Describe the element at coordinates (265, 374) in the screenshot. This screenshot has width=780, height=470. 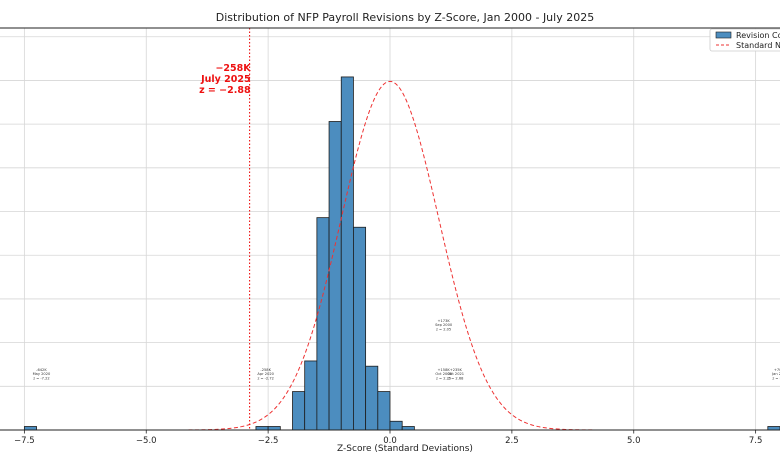
I see `annotation-line: Apr 2020` at that location.